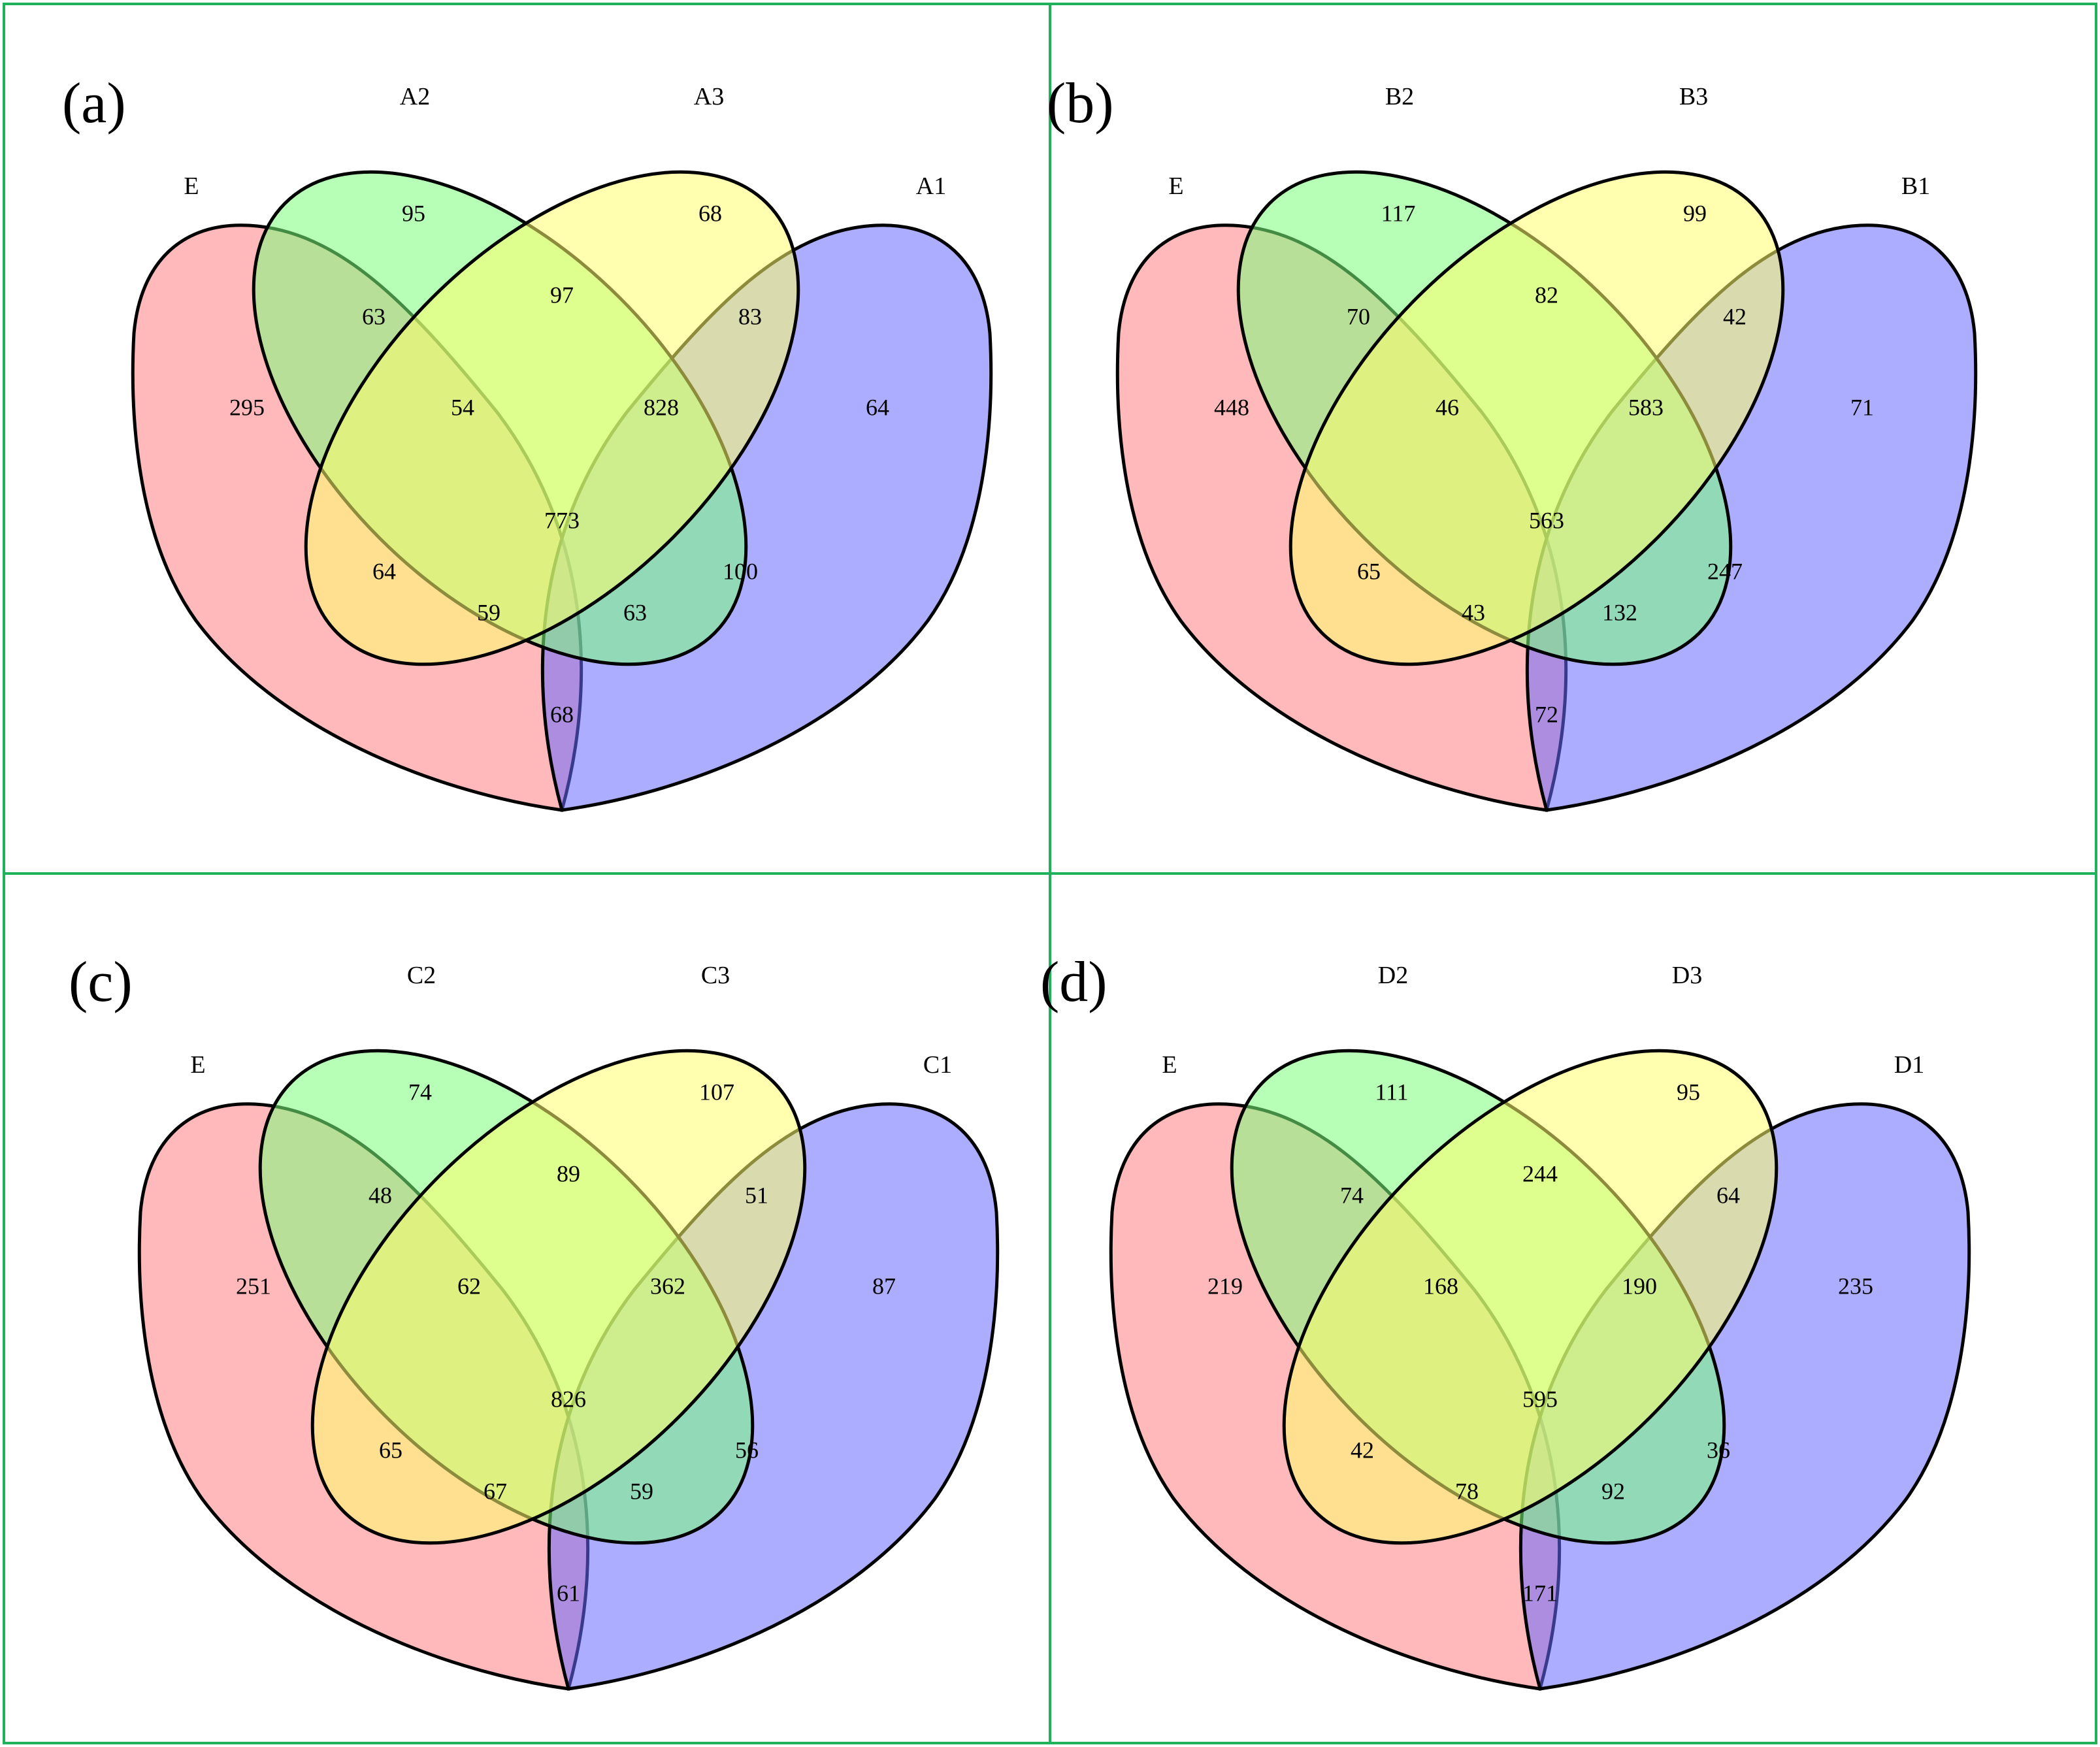 The height and width of the screenshot is (1747, 2100). What do you see at coordinates (1862, 407) in the screenshot?
I see `region-value-s1: 71` at bounding box center [1862, 407].